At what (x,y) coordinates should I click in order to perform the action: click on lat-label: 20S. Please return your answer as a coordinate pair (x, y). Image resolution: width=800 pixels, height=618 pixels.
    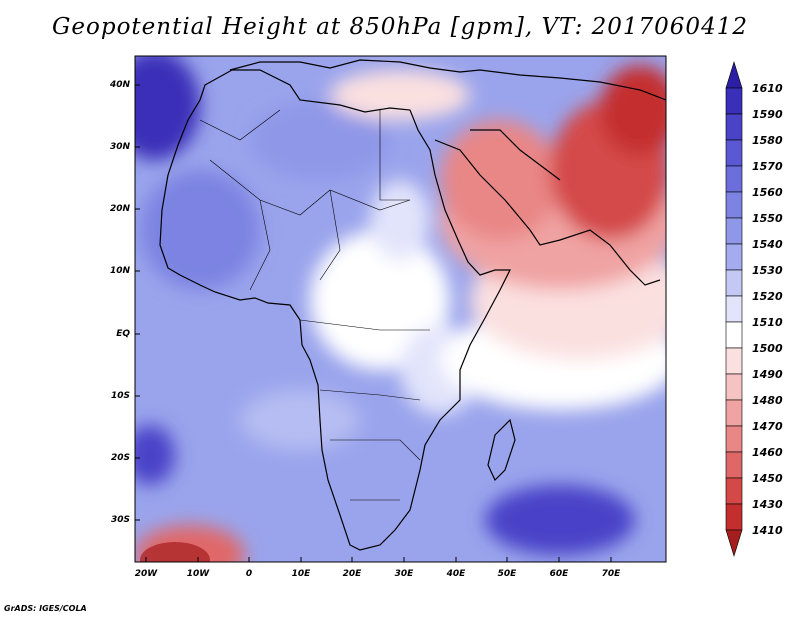
    Looking at the image, I should click on (120, 458).